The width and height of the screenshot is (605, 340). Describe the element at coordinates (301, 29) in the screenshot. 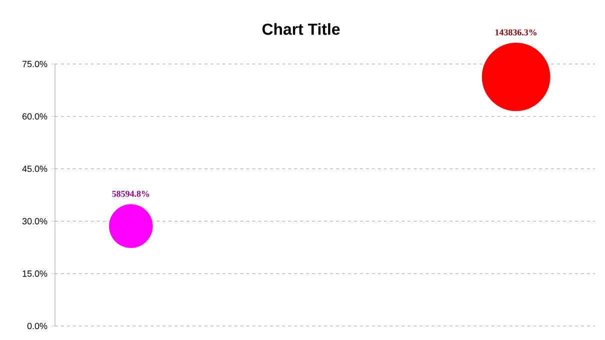

I see `chart-title: Chart Title` at that location.